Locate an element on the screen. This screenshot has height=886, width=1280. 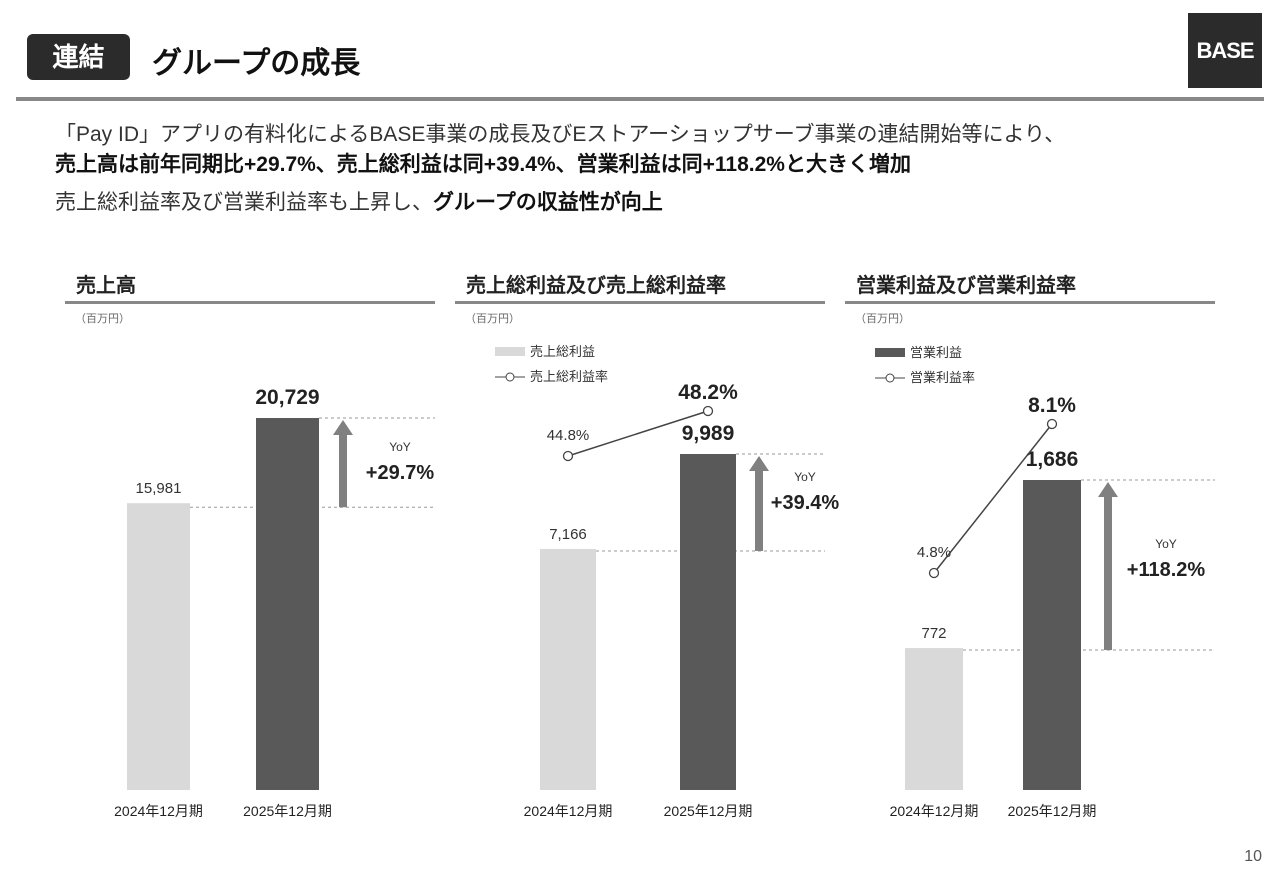
yoy-value: +118.2% is located at coordinates (1166, 570).